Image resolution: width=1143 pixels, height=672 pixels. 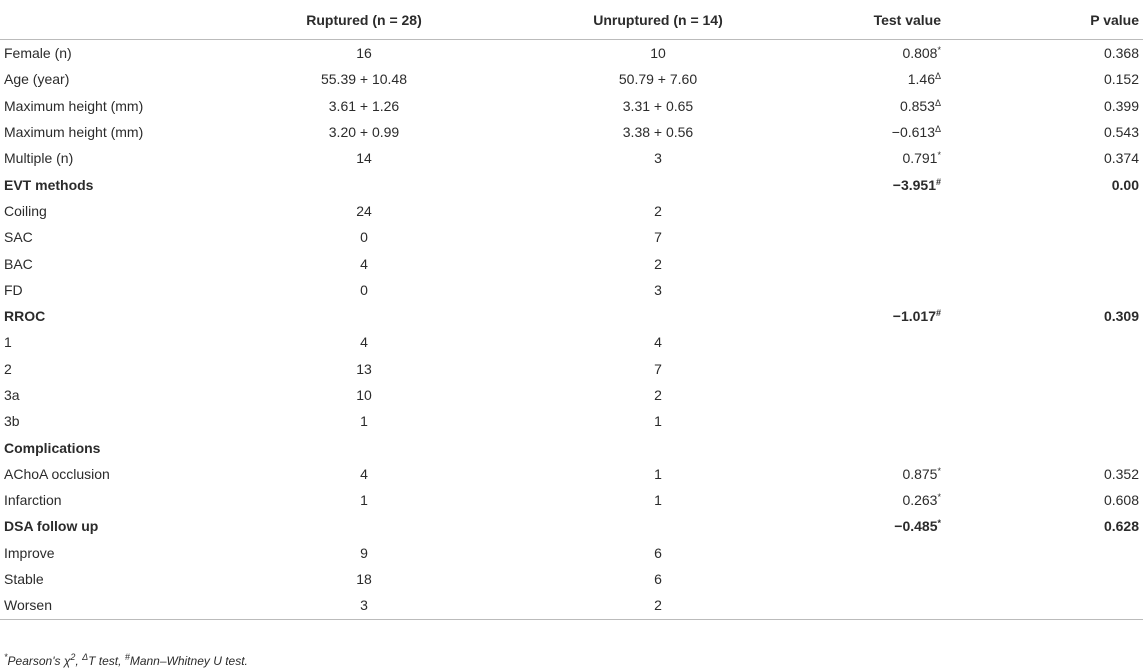 What do you see at coordinates (364, 368) in the screenshot?
I see `table-cell: 13` at bounding box center [364, 368].